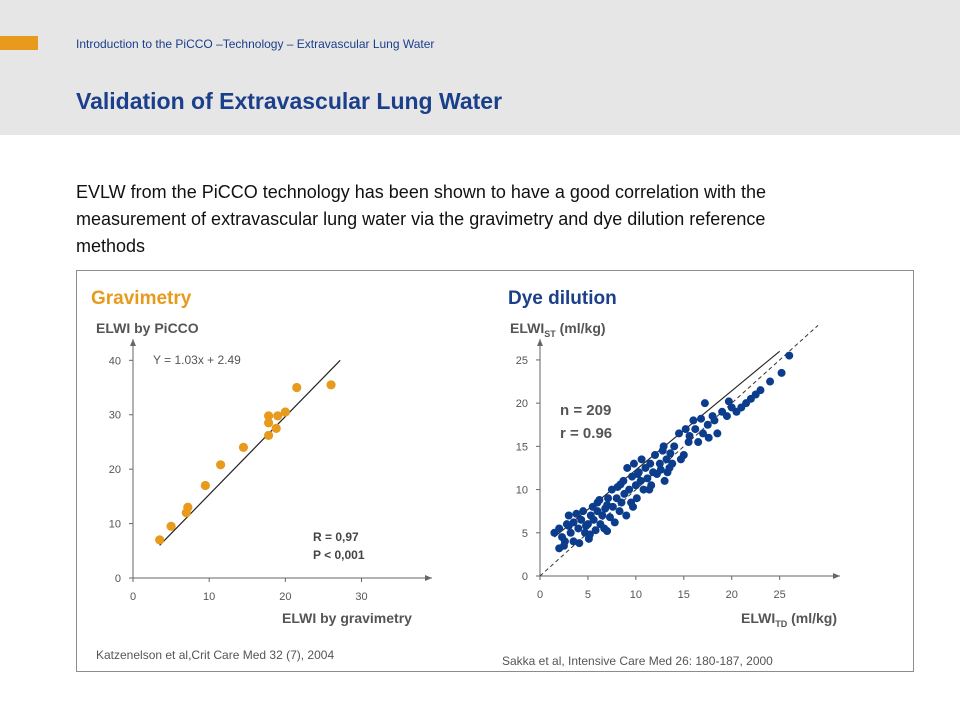 The width and height of the screenshot is (960, 720). What do you see at coordinates (250, 452) in the screenshot?
I see `gravimetry-regression-line` at bounding box center [250, 452].